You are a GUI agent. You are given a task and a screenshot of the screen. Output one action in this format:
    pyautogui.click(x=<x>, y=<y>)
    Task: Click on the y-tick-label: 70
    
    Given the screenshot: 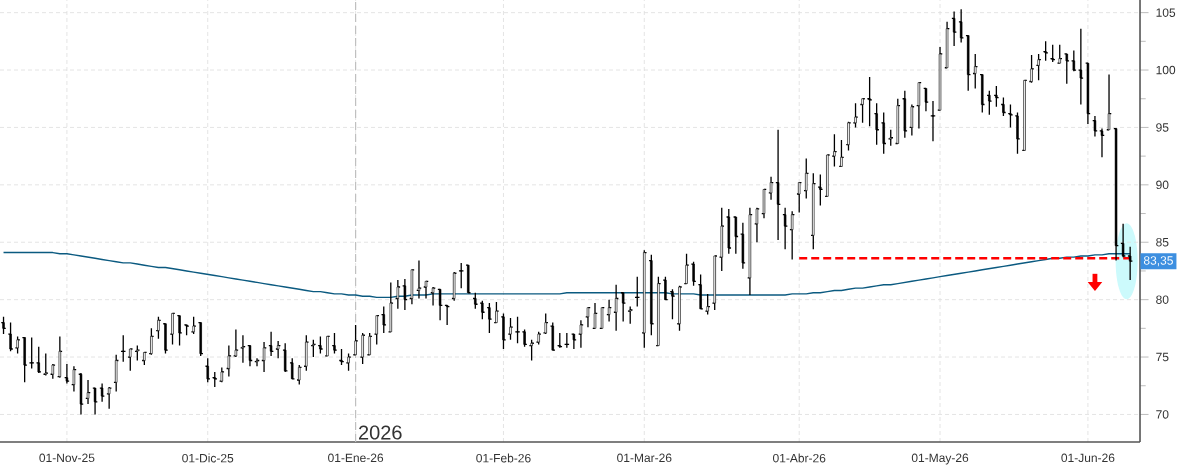 What is the action you would take?
    pyautogui.click(x=1162, y=414)
    